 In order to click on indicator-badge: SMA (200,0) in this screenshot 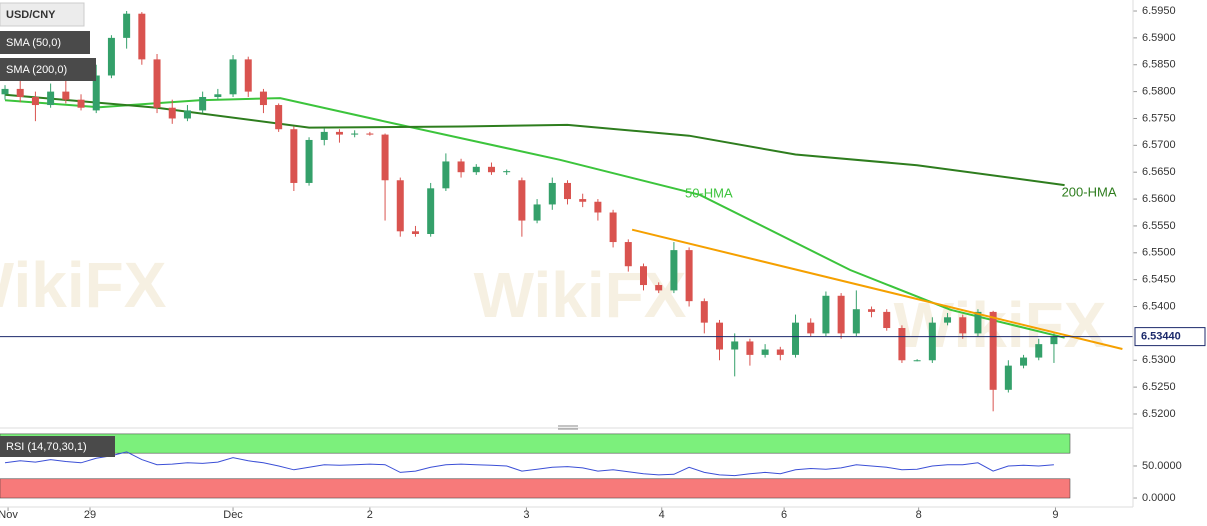, I will do `click(48, 69)`.